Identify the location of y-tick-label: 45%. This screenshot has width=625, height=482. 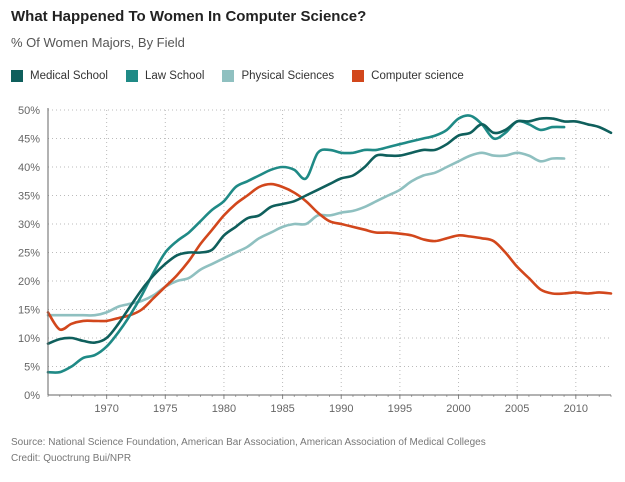
(29, 140).